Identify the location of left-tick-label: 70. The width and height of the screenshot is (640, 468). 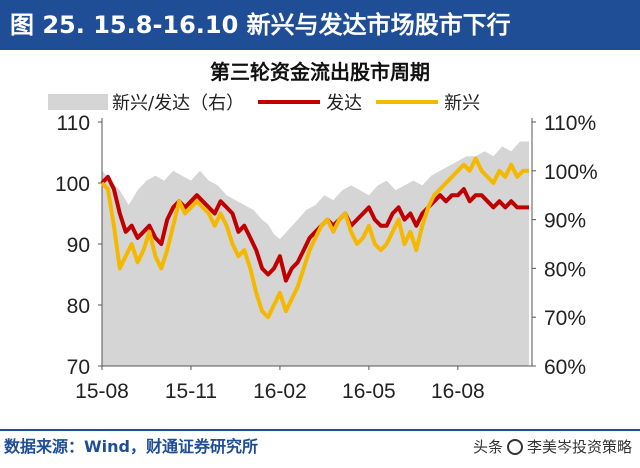
(78, 367).